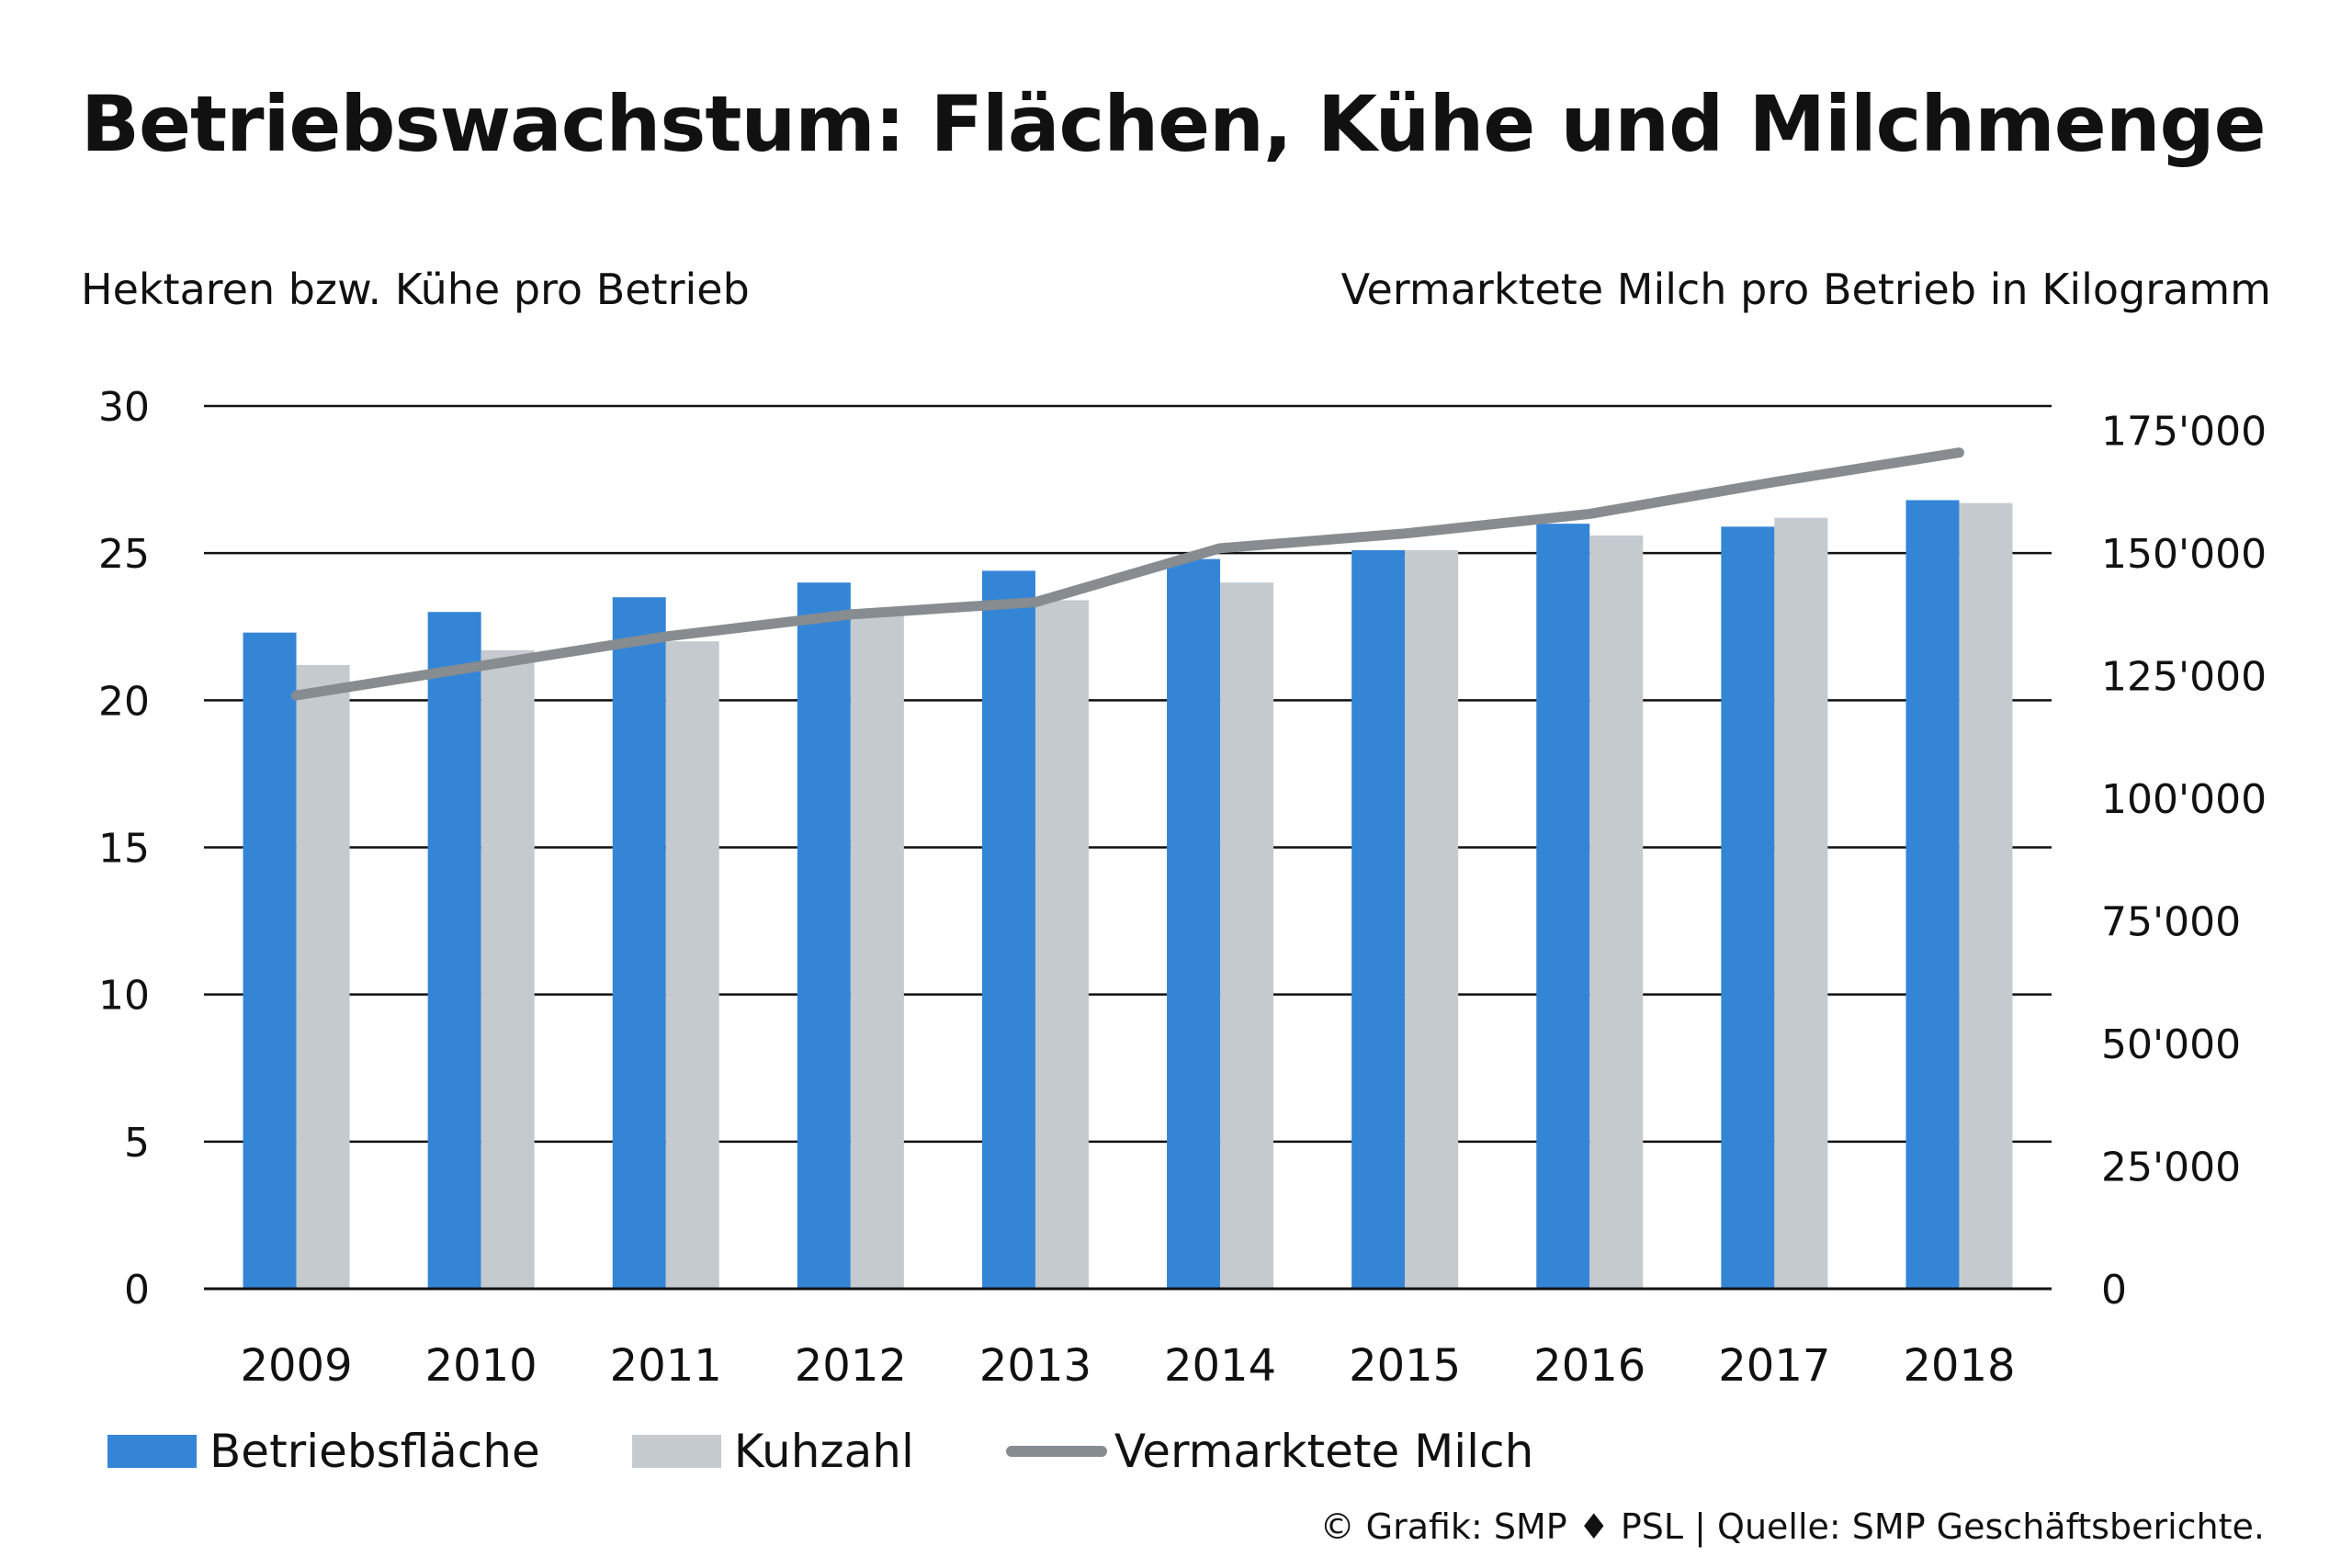  What do you see at coordinates (124, 408) in the screenshot?
I see `y-tick-left: 30` at bounding box center [124, 408].